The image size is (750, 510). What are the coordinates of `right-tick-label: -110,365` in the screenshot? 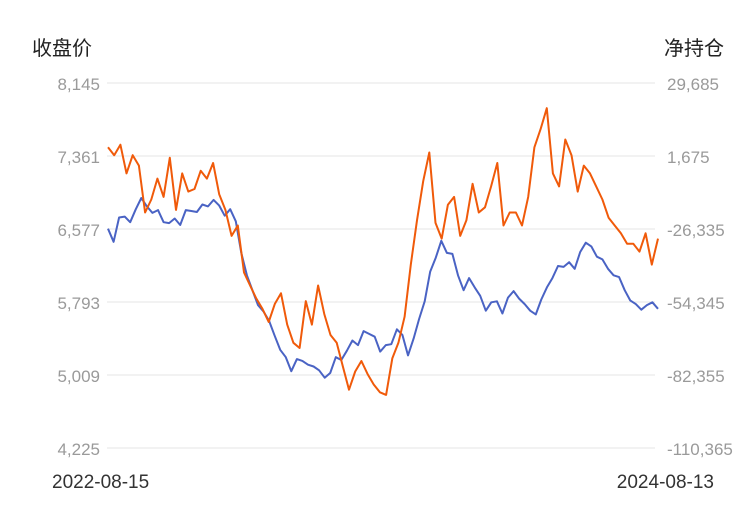 It's located at (700, 449).